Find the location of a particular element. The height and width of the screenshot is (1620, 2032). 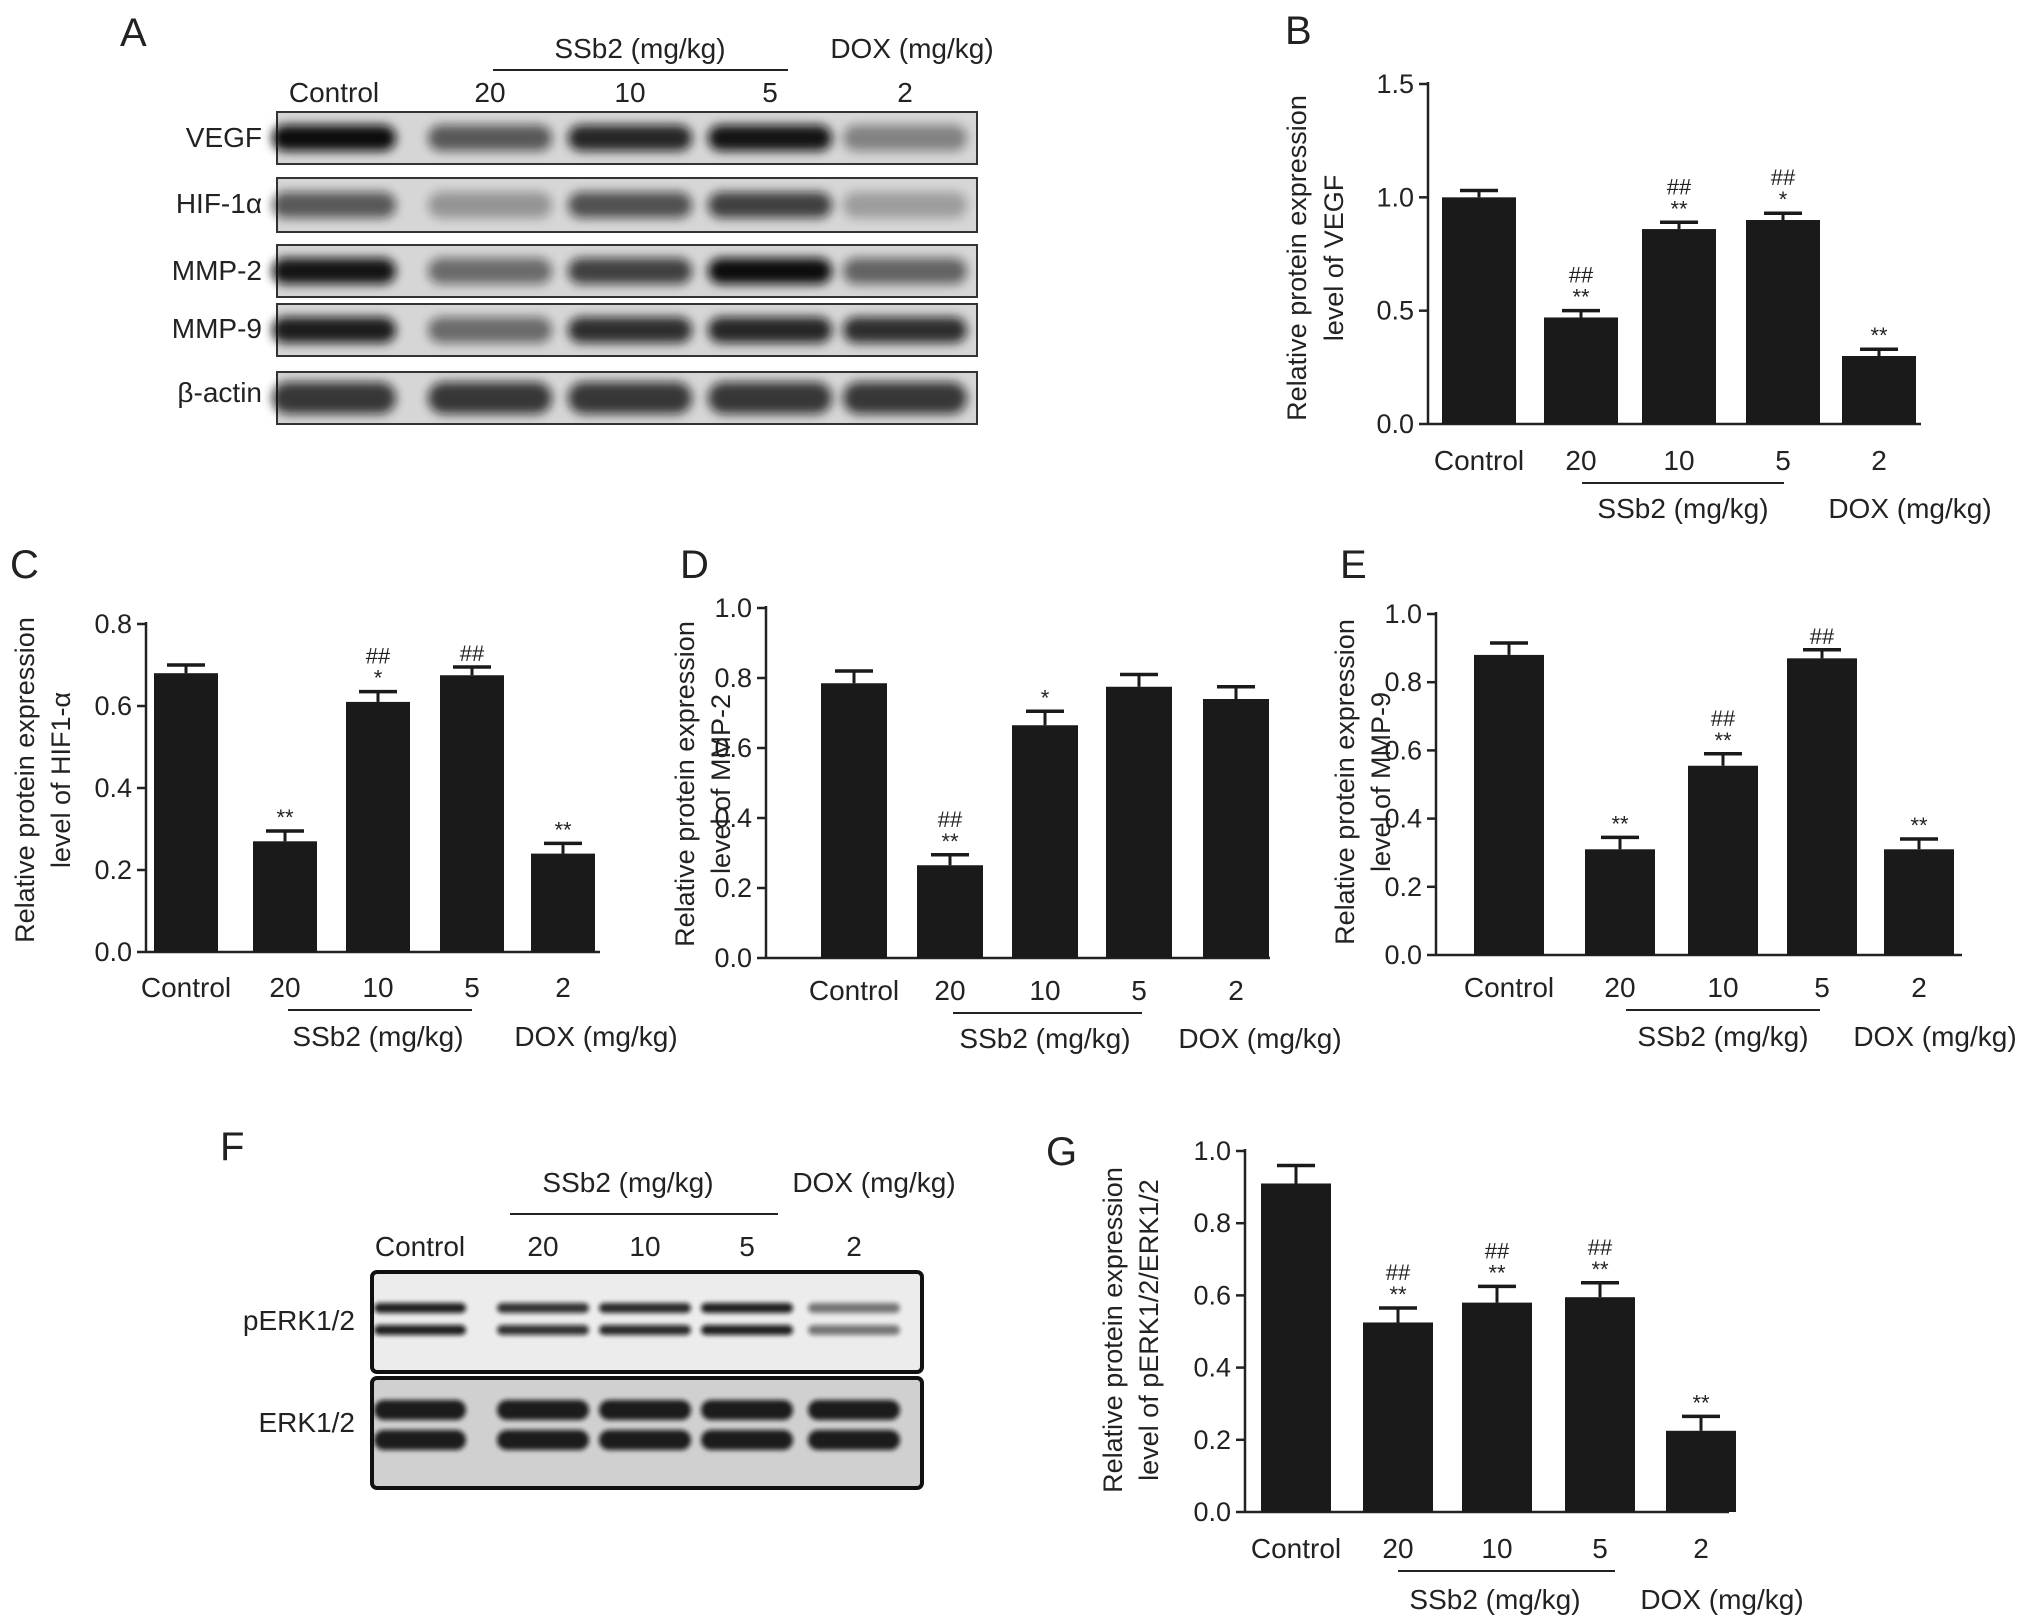

blot-a-row: HIF-1α is located at coordinates (577, 205).